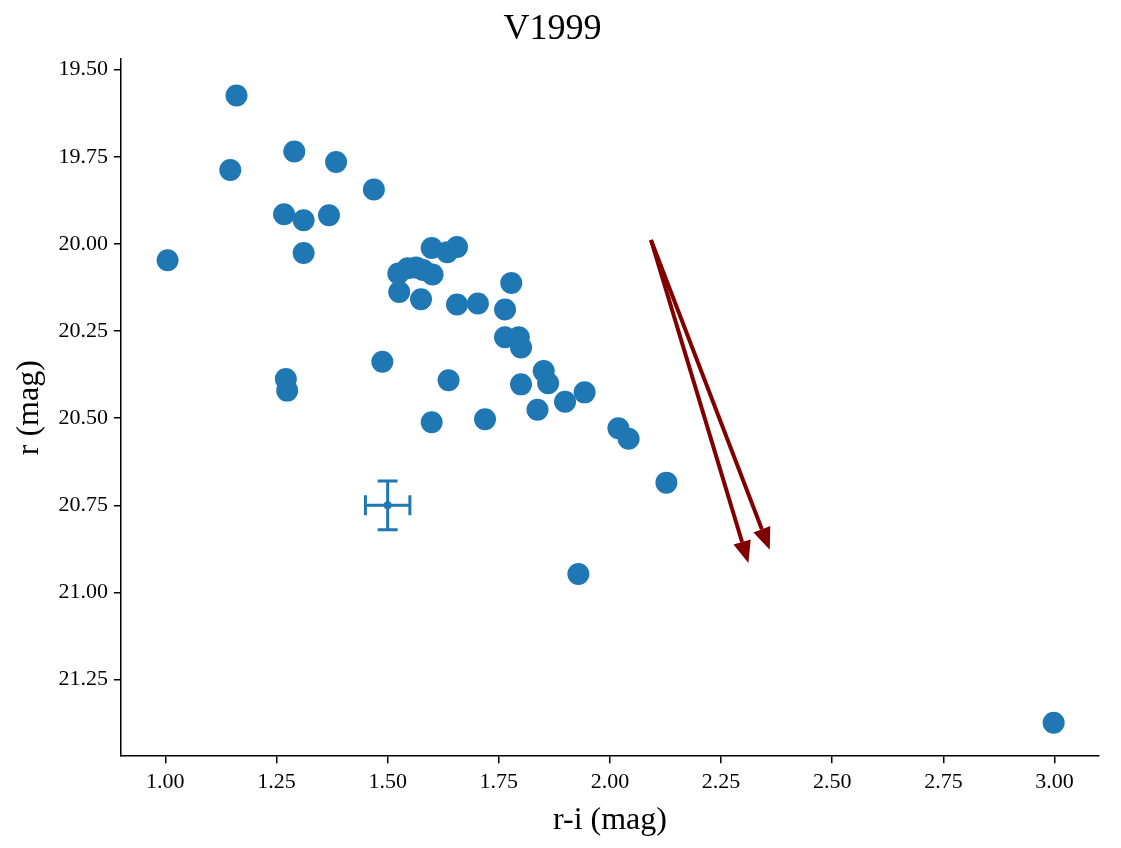 This screenshot has height=848, width=1121. I want to click on x-tick-label: 2.50, so click(832, 781).